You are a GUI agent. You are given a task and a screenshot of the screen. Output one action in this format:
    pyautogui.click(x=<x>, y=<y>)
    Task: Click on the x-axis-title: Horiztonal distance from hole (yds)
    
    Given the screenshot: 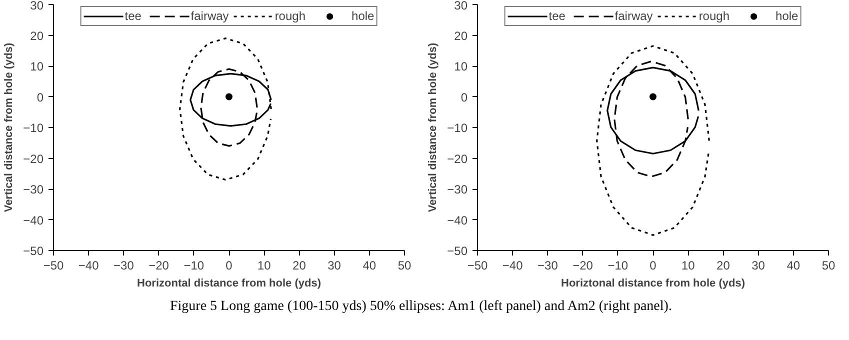 What is the action you would take?
    pyautogui.click(x=653, y=284)
    